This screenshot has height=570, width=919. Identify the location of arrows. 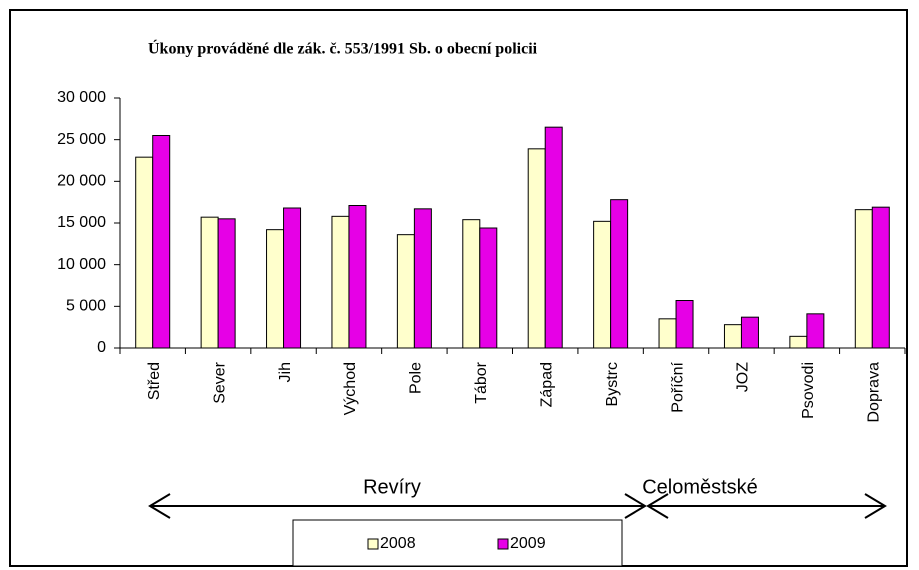
(517, 506).